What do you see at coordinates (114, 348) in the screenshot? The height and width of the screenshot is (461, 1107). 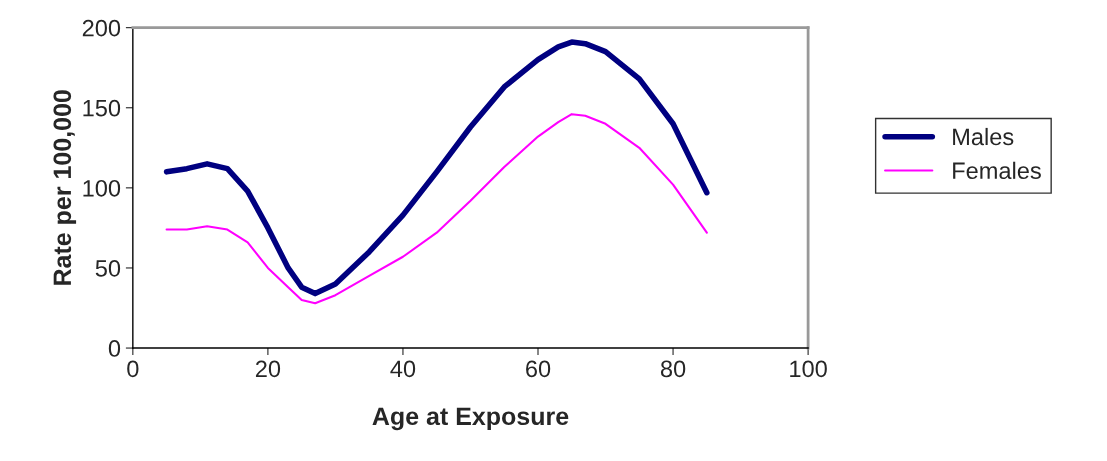 I see `y-tick-label: 0` at bounding box center [114, 348].